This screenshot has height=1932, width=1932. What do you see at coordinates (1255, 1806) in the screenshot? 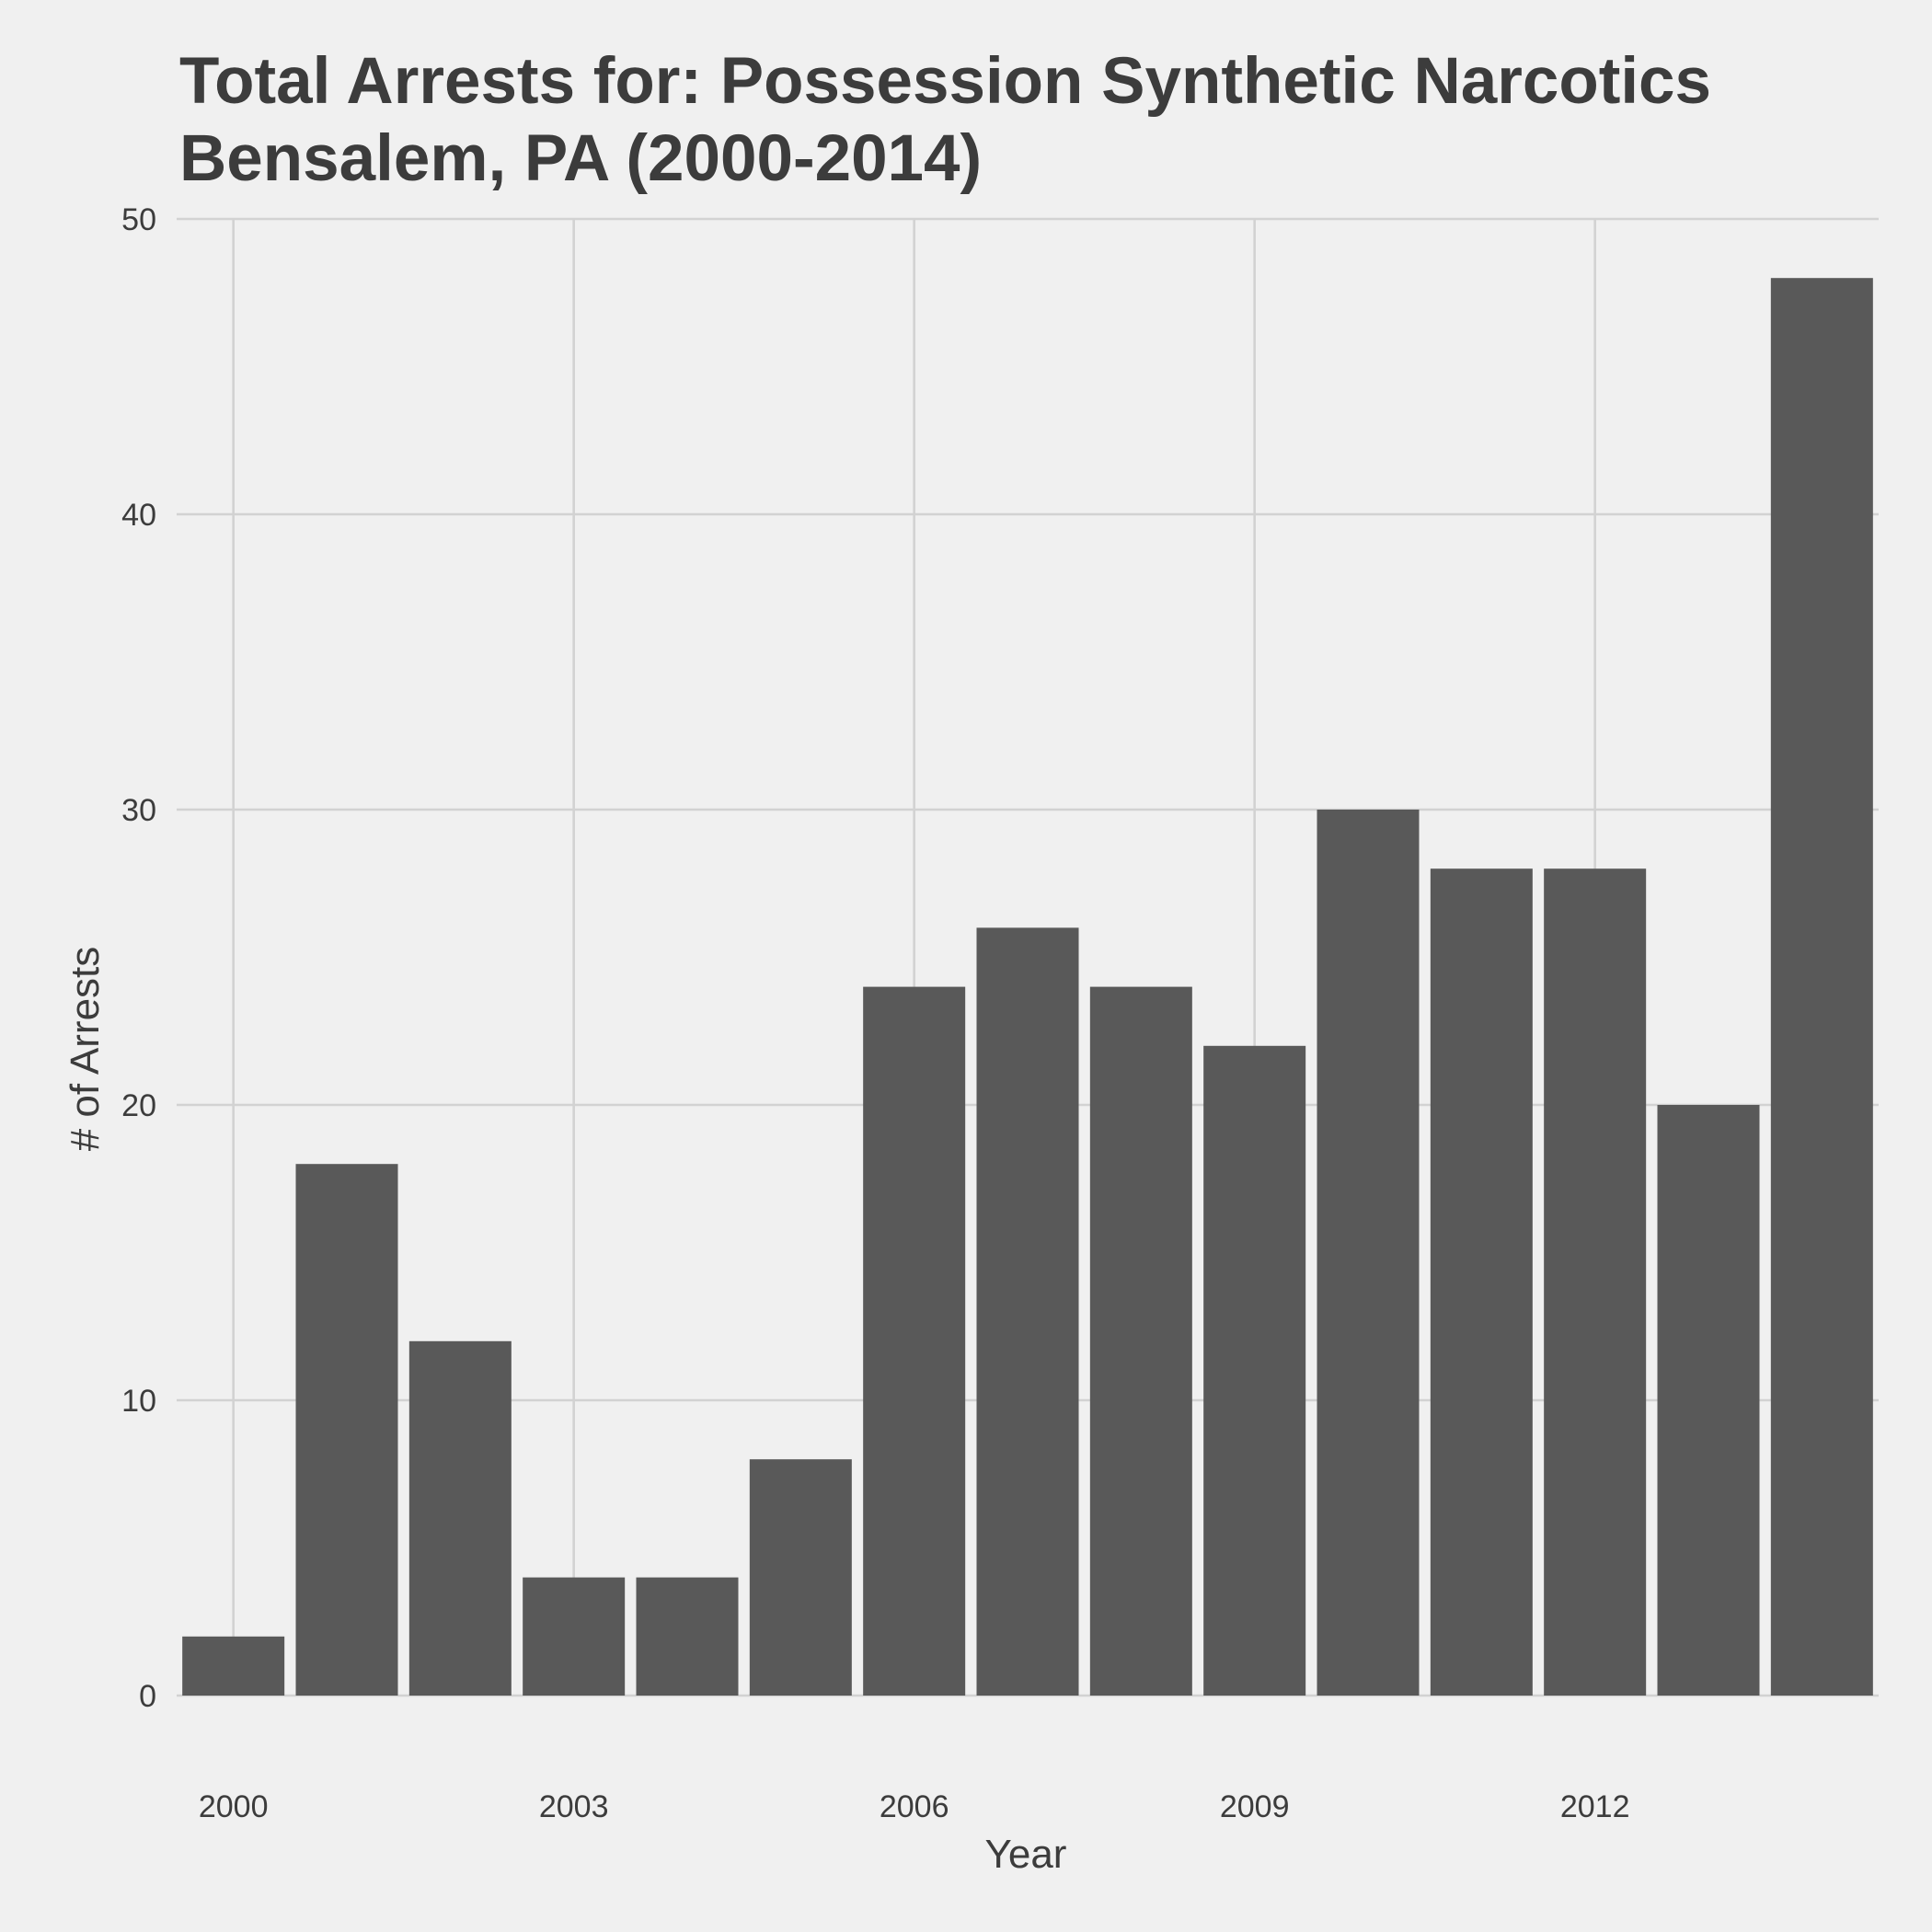
I see `x-tick-label: 2009` at bounding box center [1255, 1806].